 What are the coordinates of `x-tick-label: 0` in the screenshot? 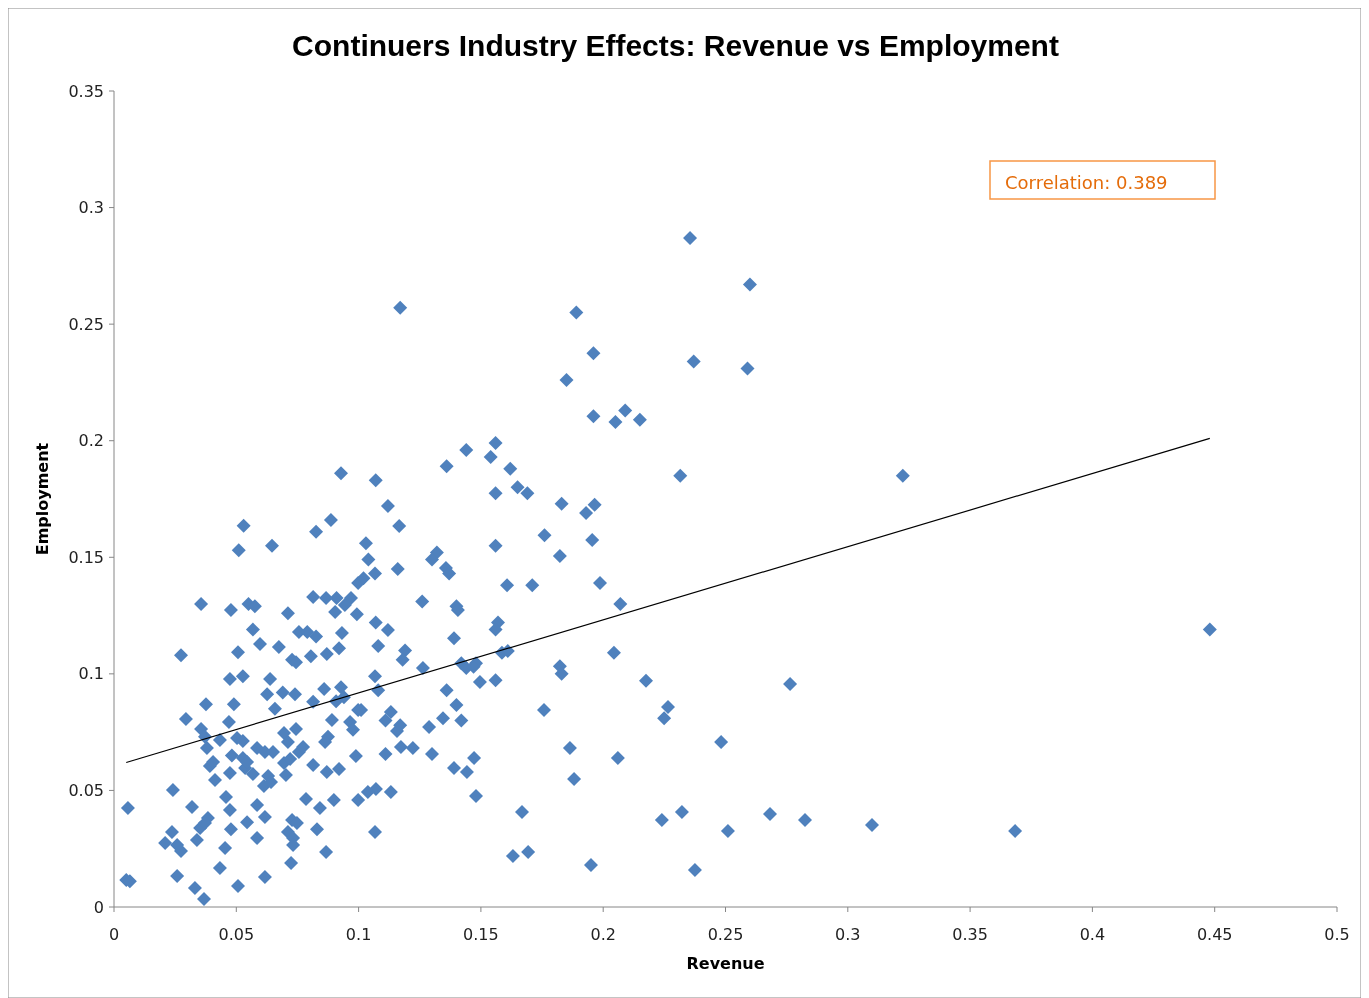 It's located at (114, 934).